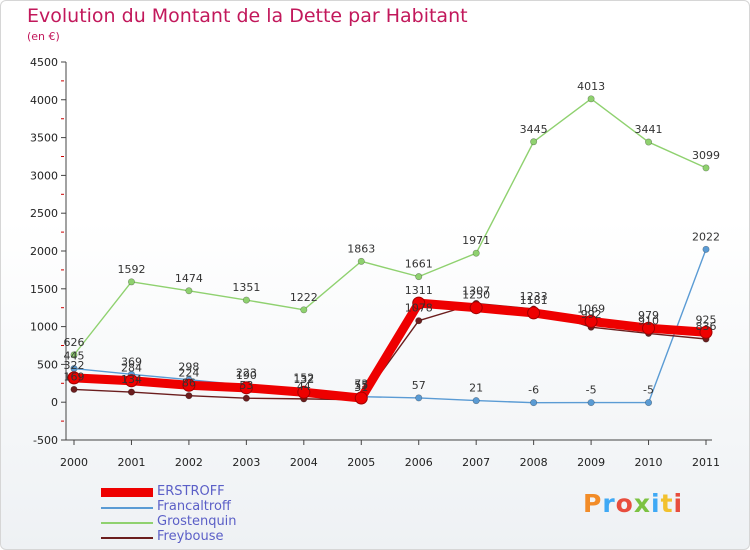 The image size is (750, 550). I want to click on data-label-erstroff: 925, so click(706, 319).